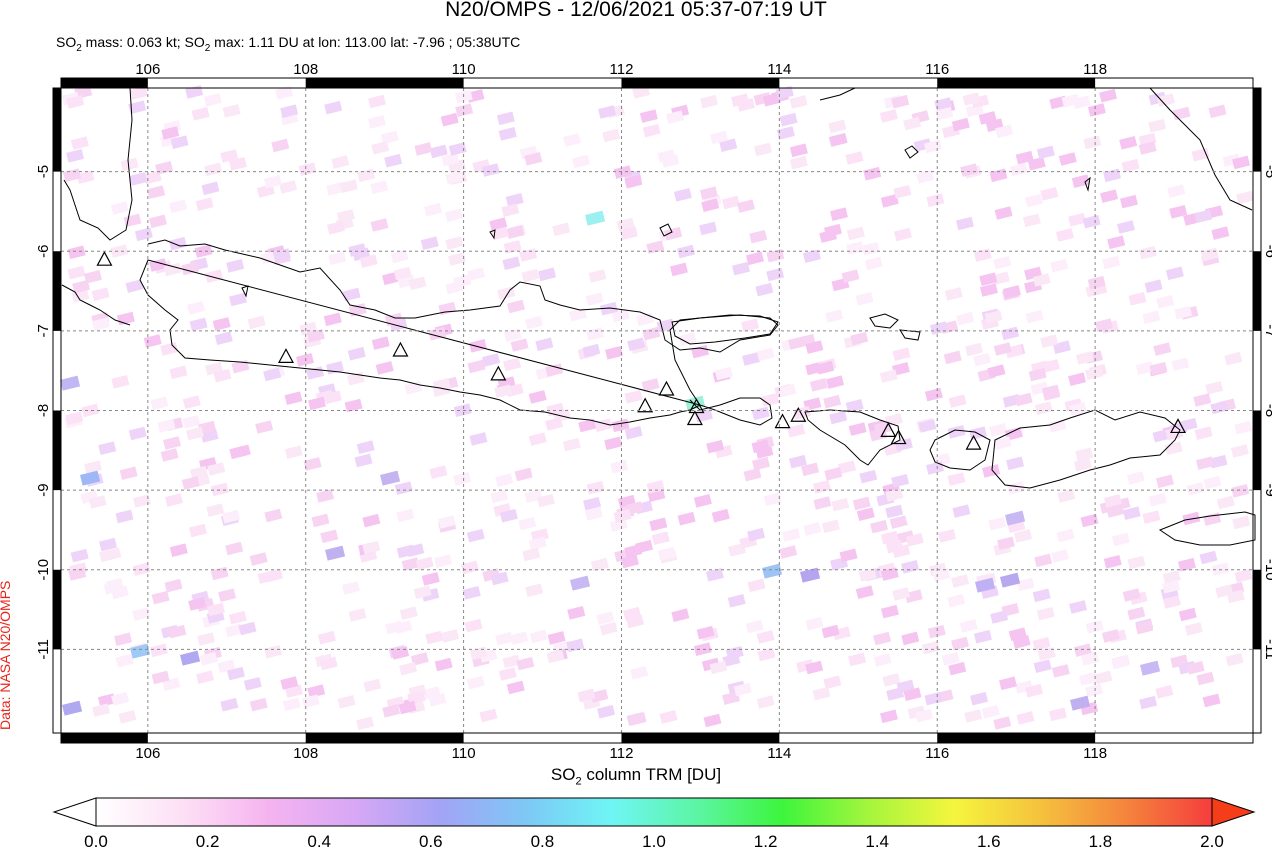 This screenshot has width=1272, height=853. I want to click on lon-tick-label: 118, so click(1095, 753).